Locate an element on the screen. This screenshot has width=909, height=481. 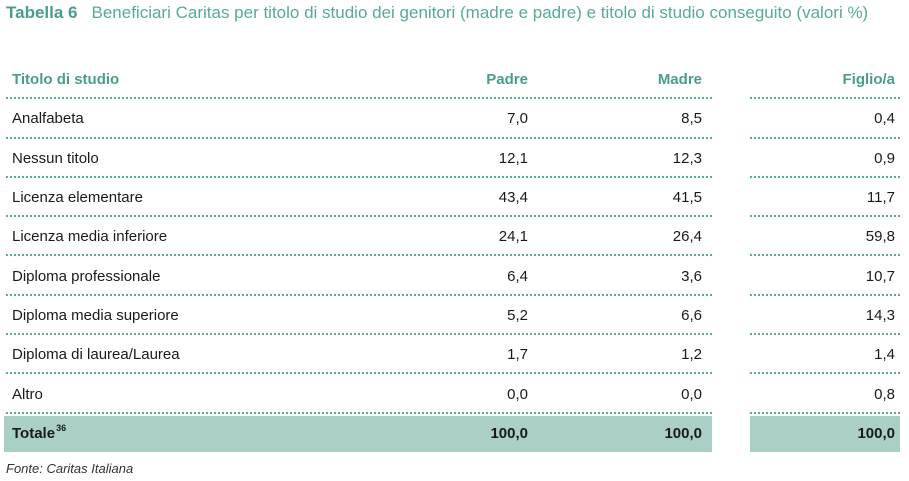
row-titolo: Licenza media inferiore is located at coordinates (90, 237).